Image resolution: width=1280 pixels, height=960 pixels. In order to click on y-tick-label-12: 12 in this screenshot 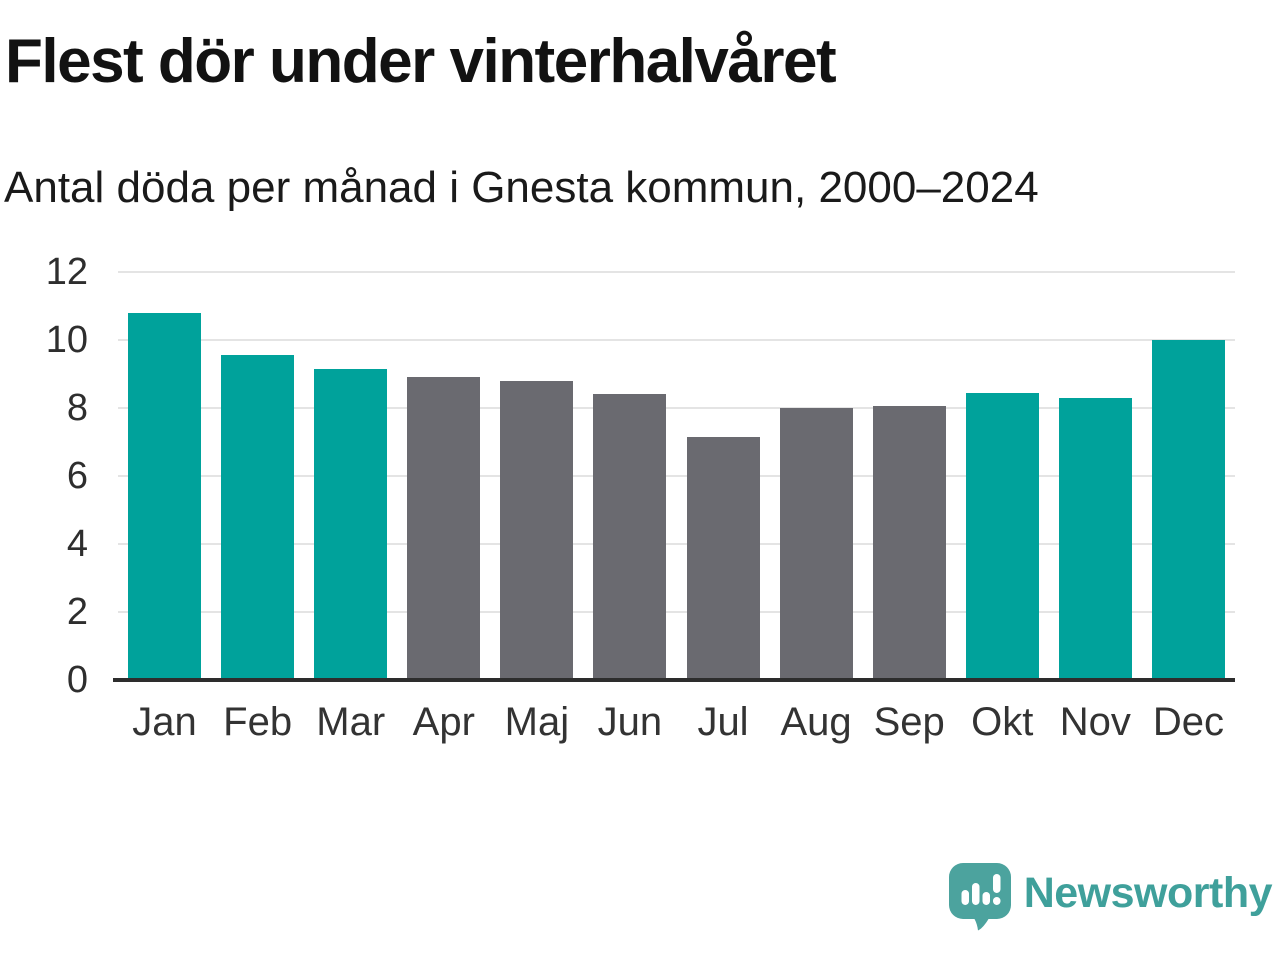, I will do `click(66, 272)`.